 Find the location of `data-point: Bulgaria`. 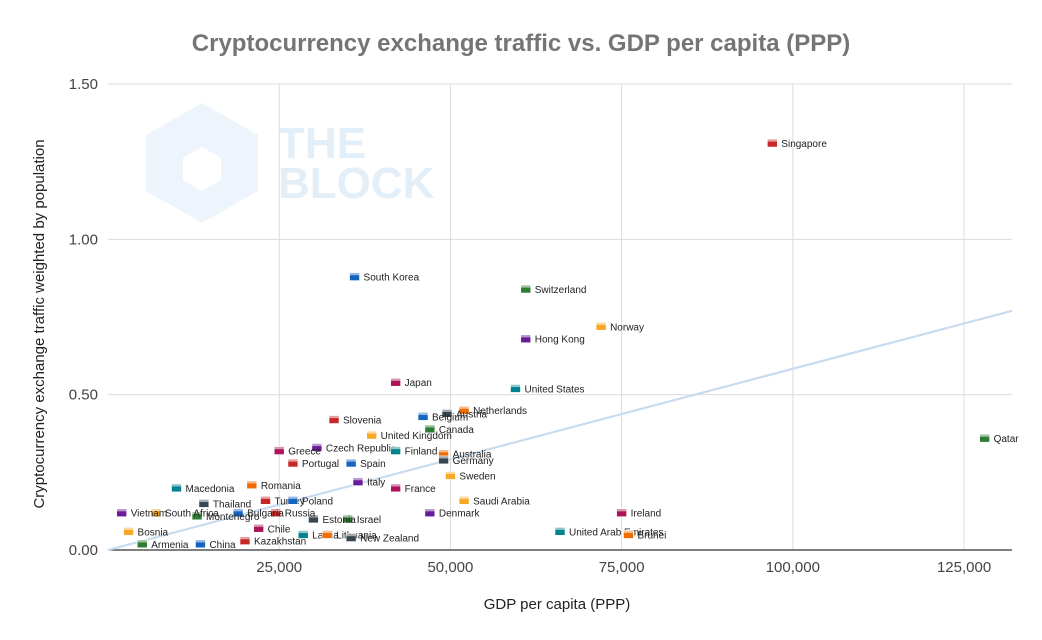

data-point: Bulgaria is located at coordinates (258, 514).